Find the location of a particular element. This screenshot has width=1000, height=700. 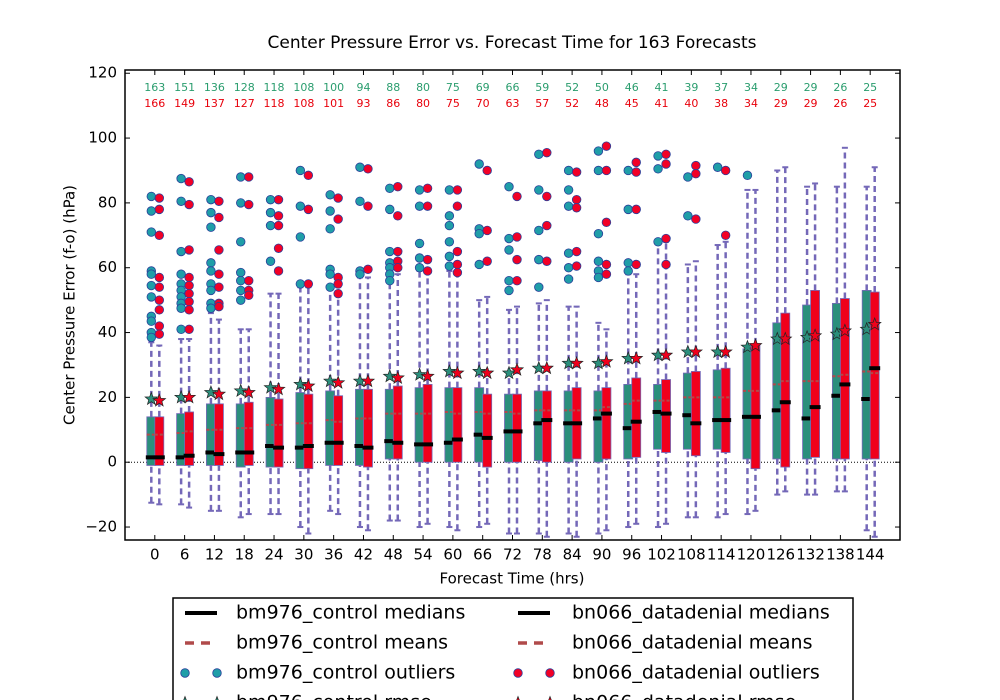

x-tick-label: 84 is located at coordinates (572, 555).